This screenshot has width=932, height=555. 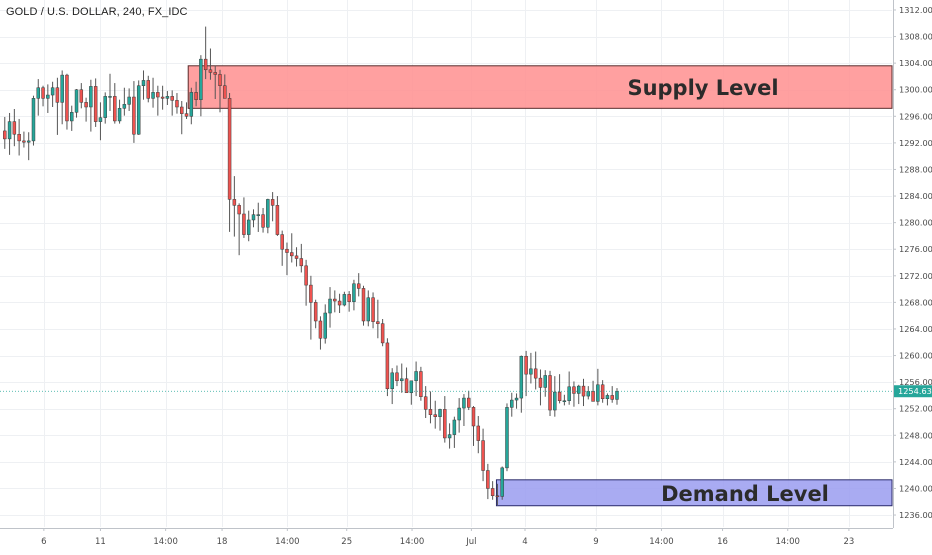 I want to click on price-tick-label: 1256.00, so click(x=915, y=382).